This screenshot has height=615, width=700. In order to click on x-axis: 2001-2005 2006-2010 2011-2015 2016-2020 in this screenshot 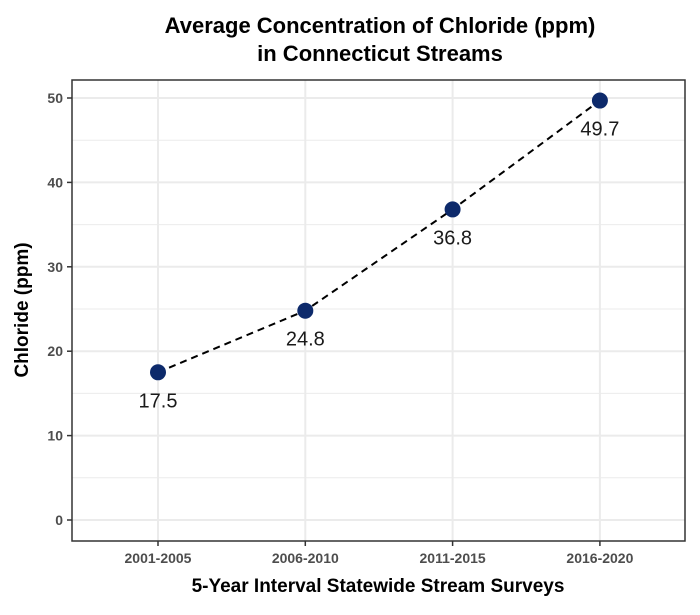, I will do `click(379, 553)`.